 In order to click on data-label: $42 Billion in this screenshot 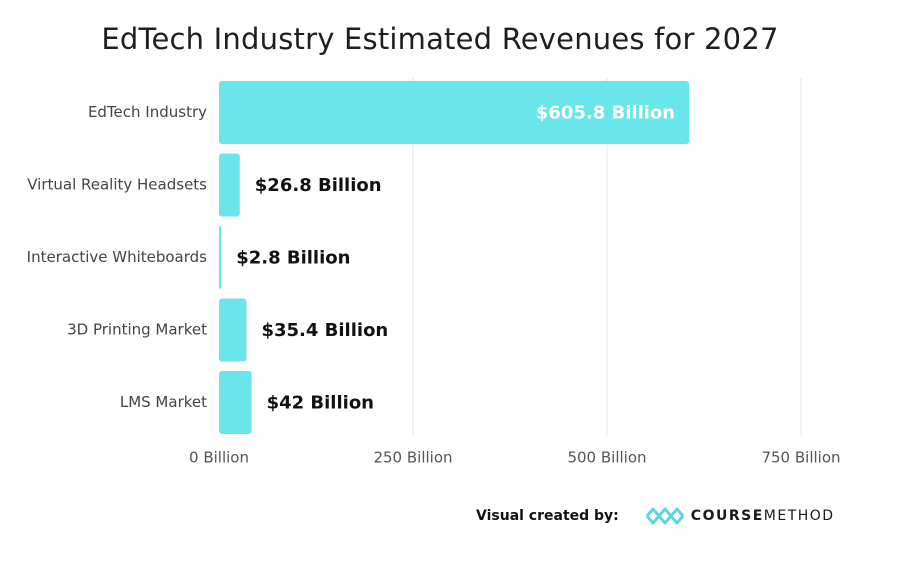, I will do `click(320, 403)`.